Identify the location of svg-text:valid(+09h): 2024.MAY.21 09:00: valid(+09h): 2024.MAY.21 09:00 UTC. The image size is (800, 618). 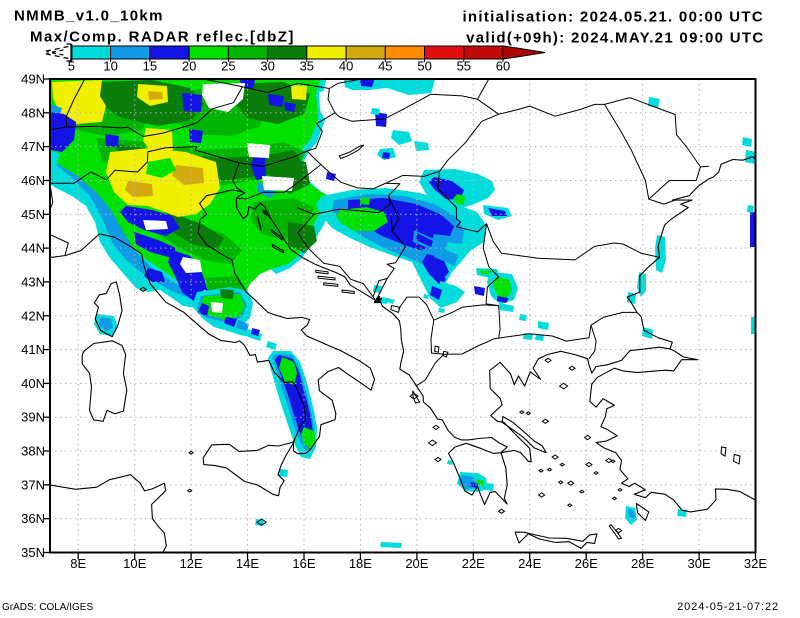
(615, 38).